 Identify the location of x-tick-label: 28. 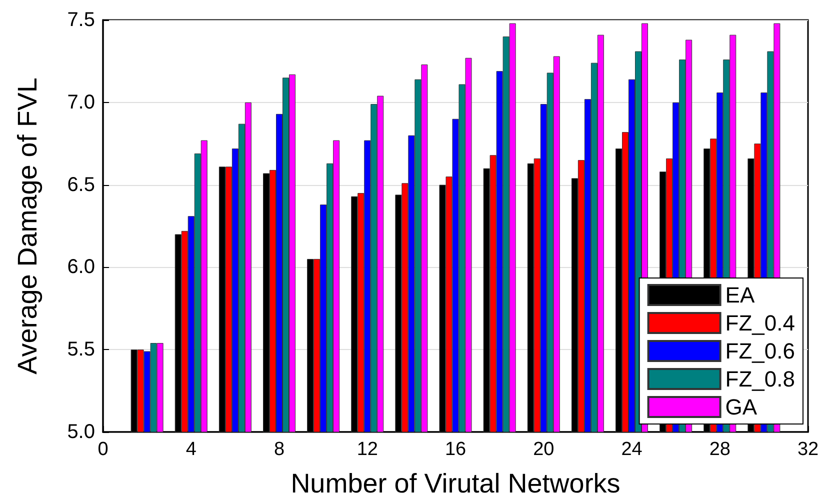
(719, 449).